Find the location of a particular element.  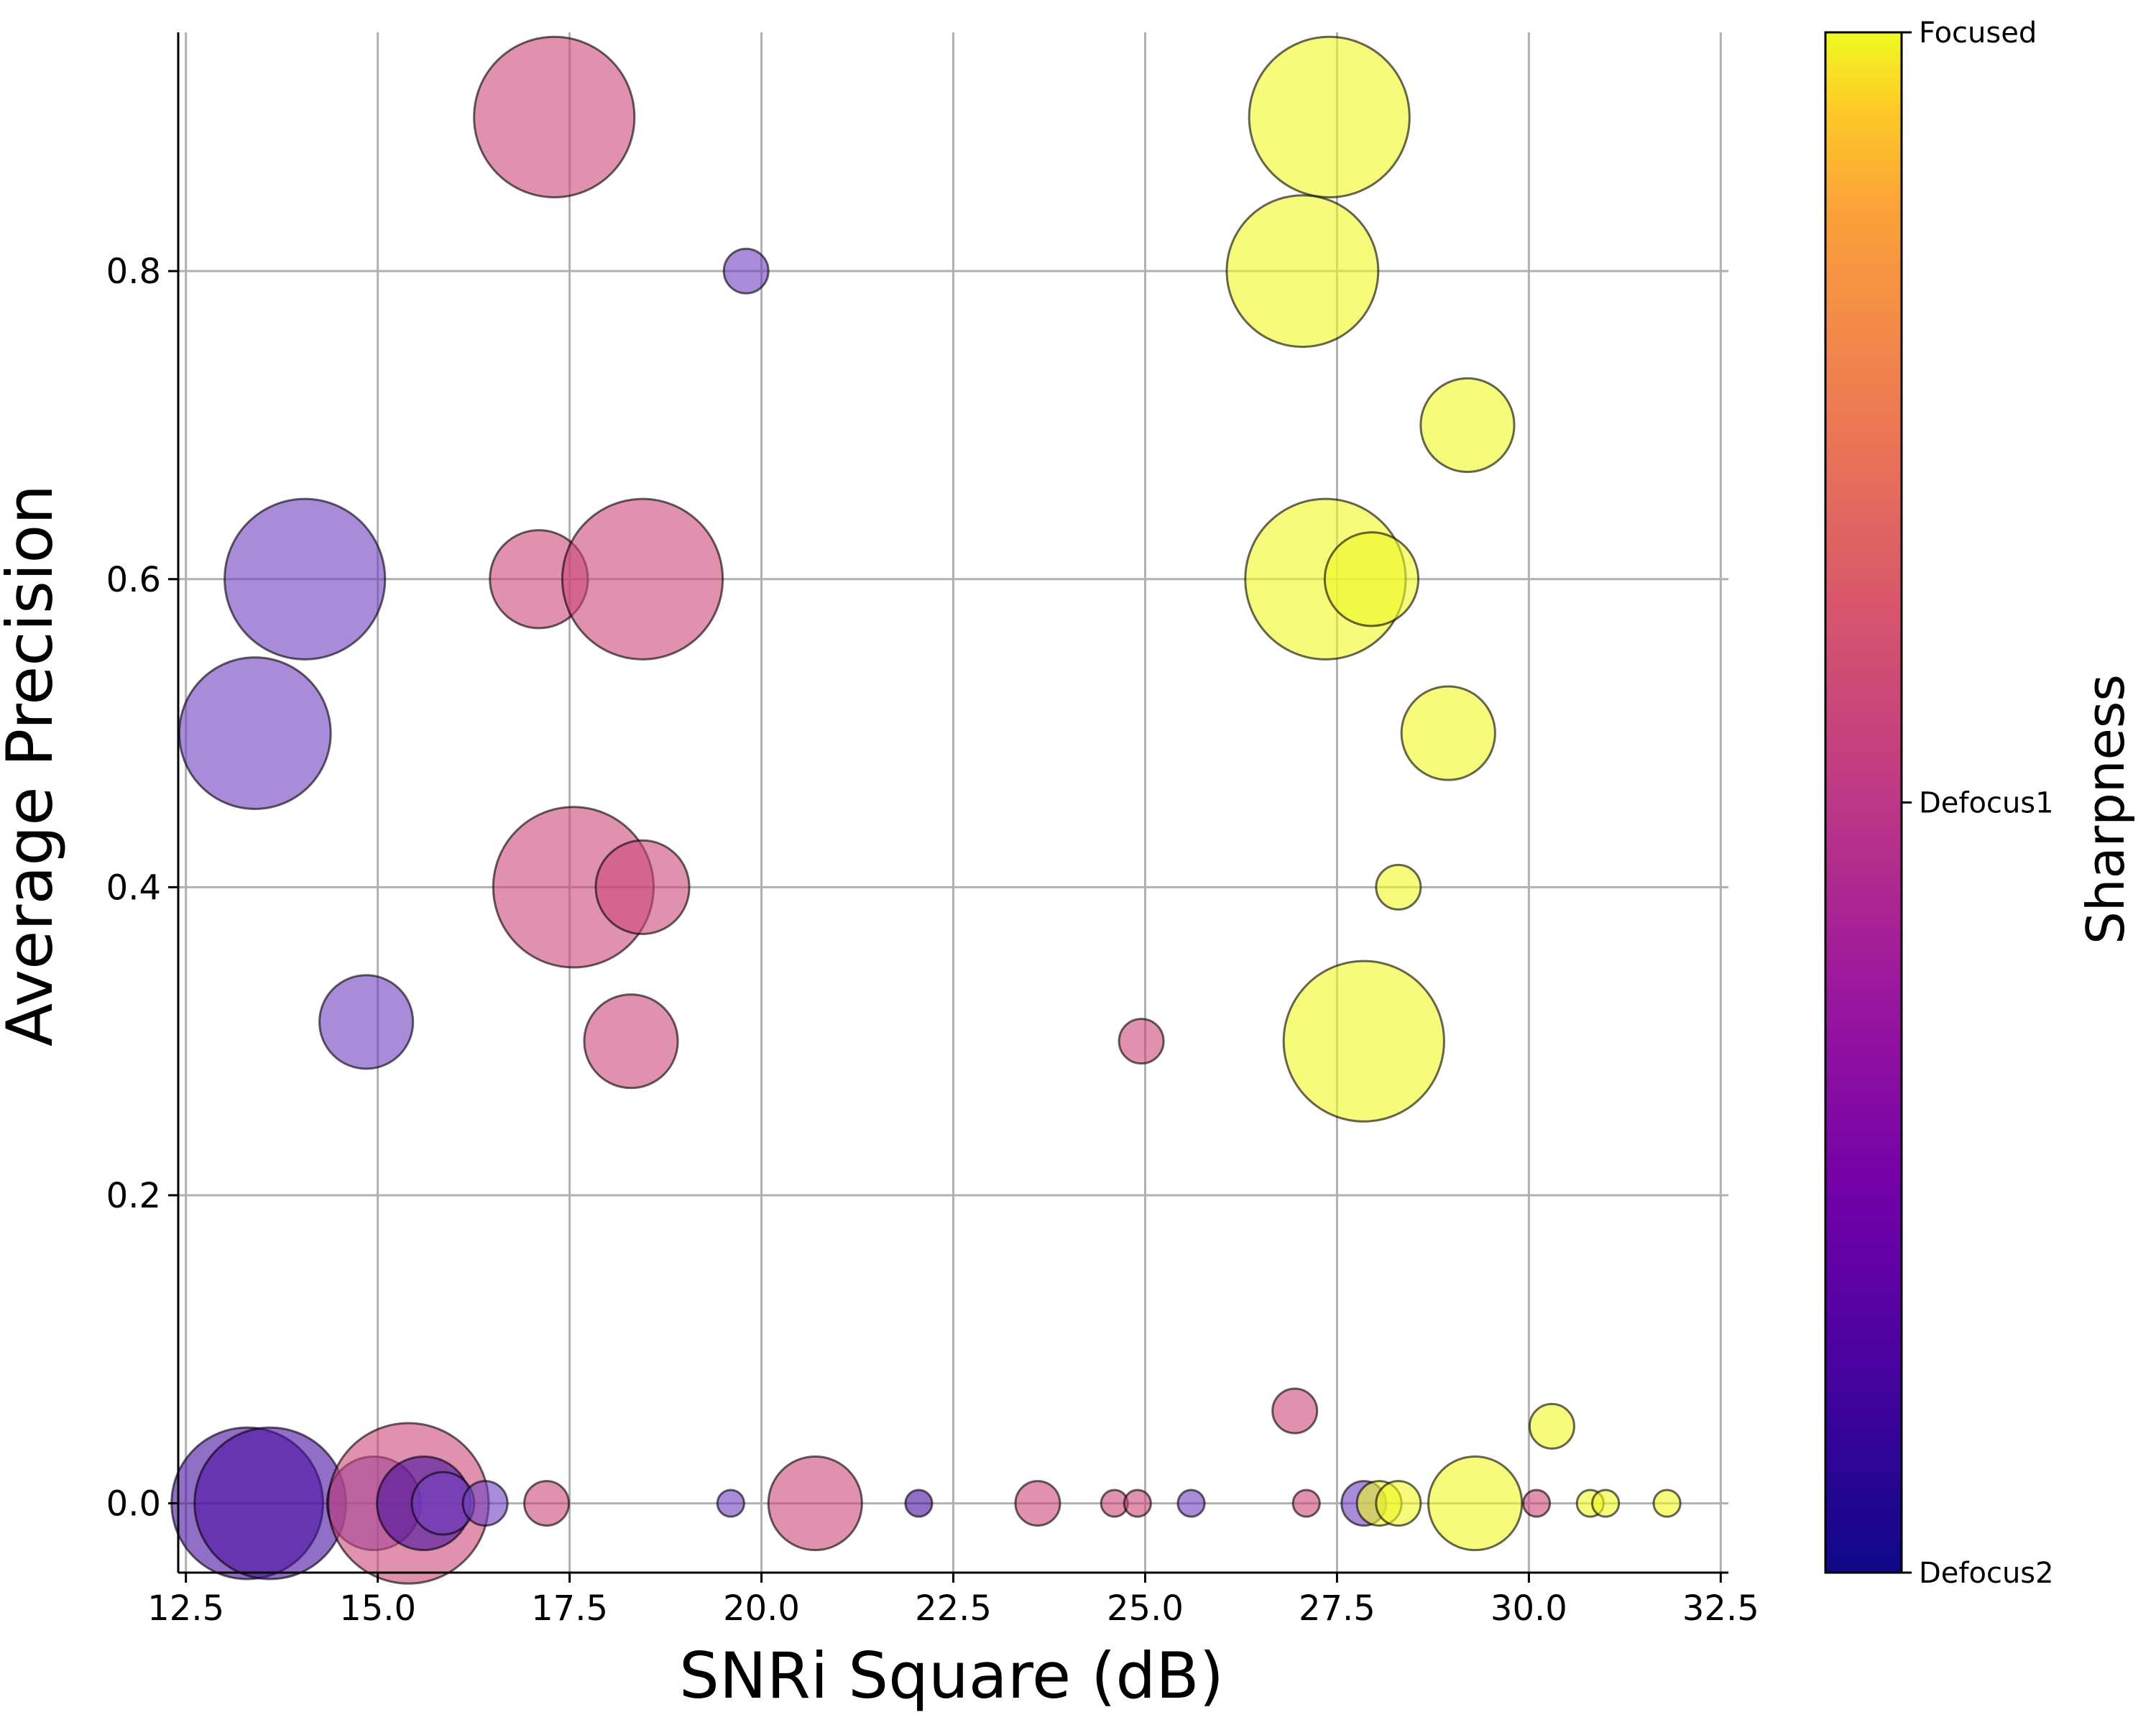

y-tick-label: 0.4 is located at coordinates (133, 888).